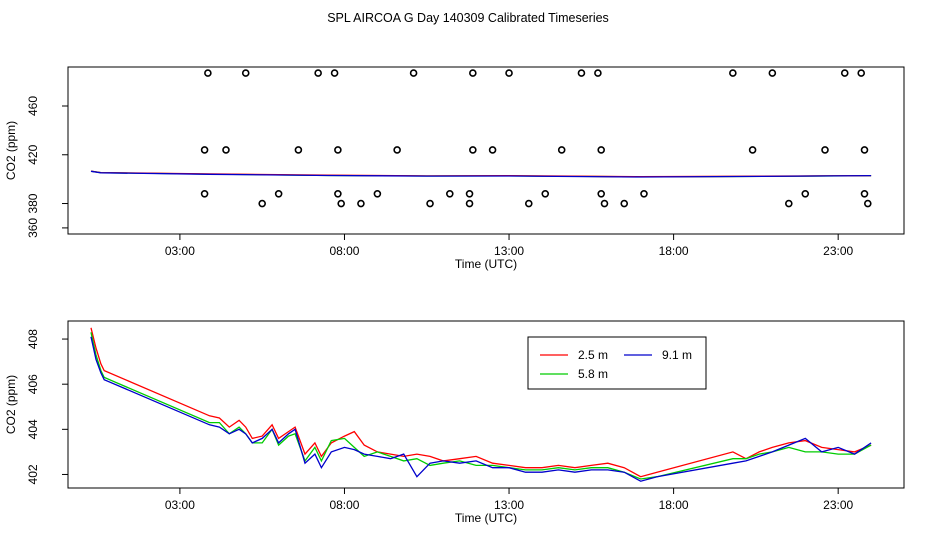  I want to click on y-tick-label: 420, so click(33, 154).